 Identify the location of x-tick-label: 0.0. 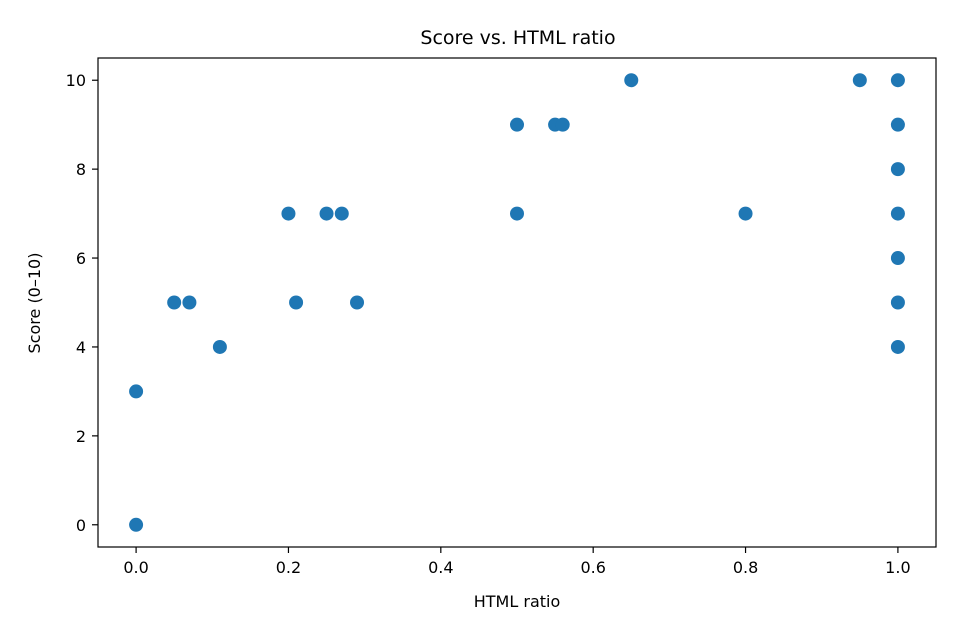
(135, 567).